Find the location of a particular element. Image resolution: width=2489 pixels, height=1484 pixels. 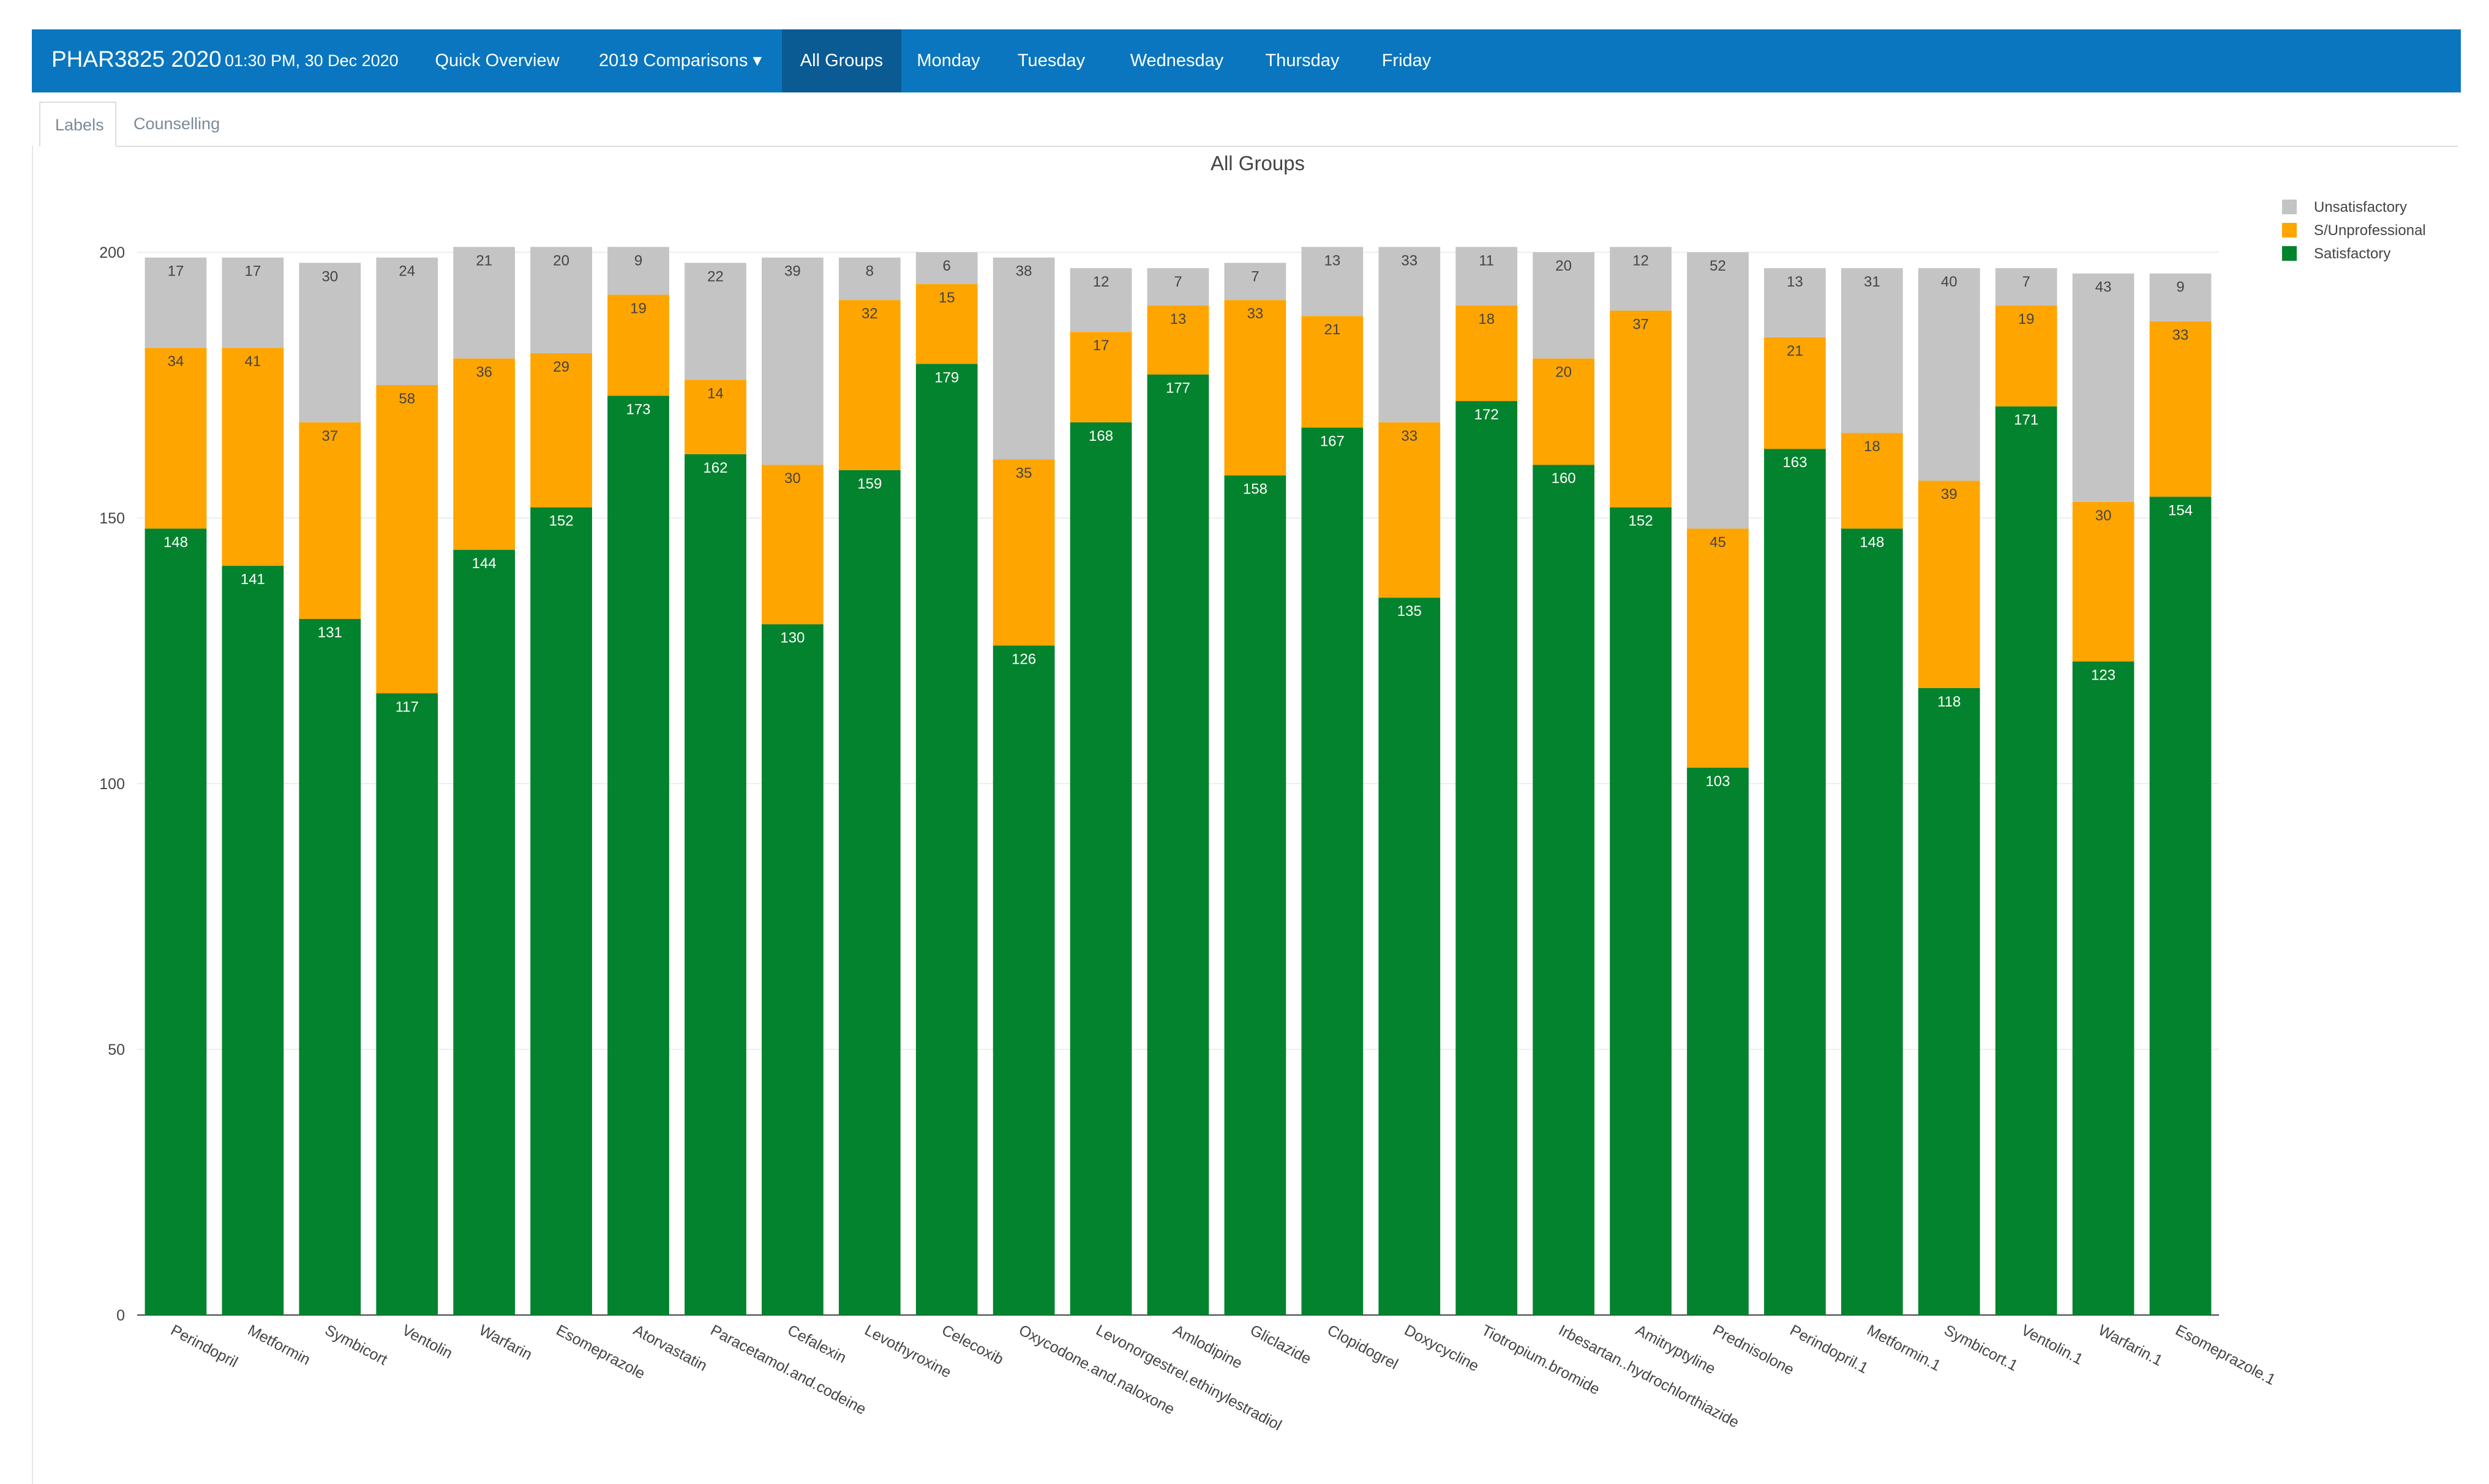

tab-counselling: Counselling is located at coordinates (176, 123).